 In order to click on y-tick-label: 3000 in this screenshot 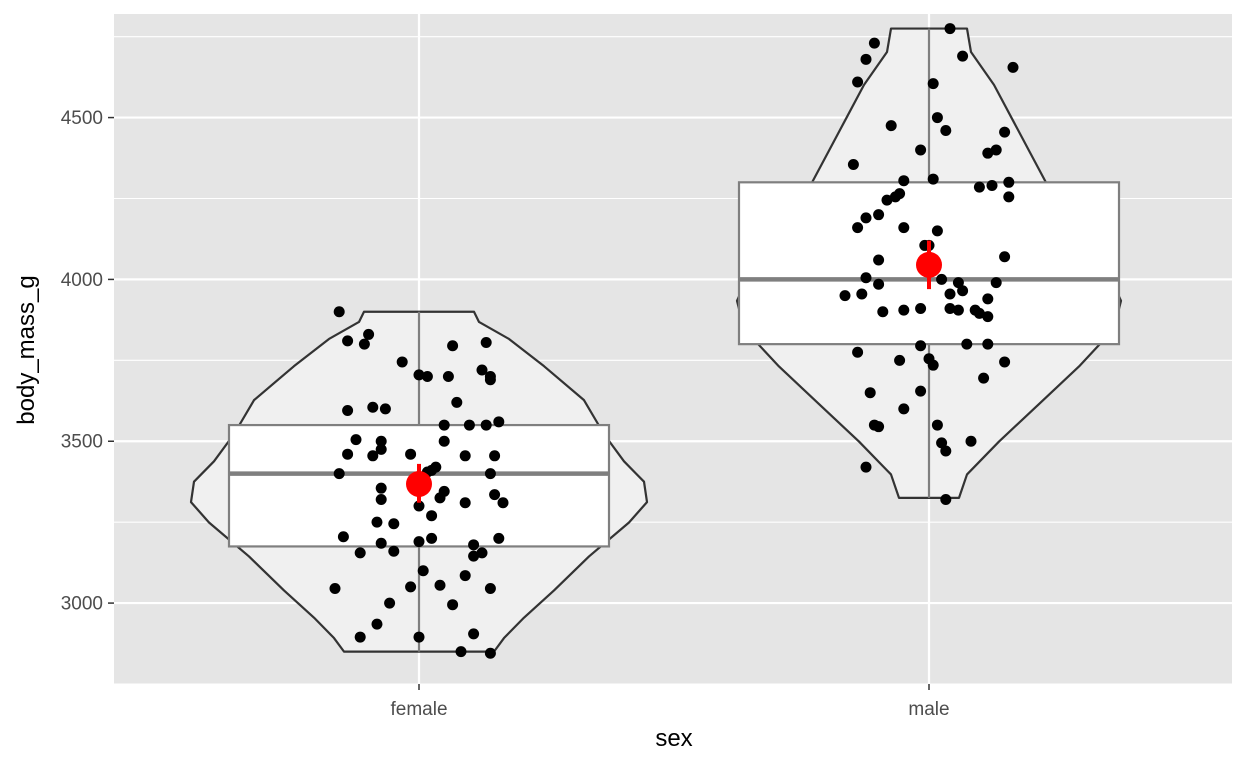, I will do `click(82, 604)`.